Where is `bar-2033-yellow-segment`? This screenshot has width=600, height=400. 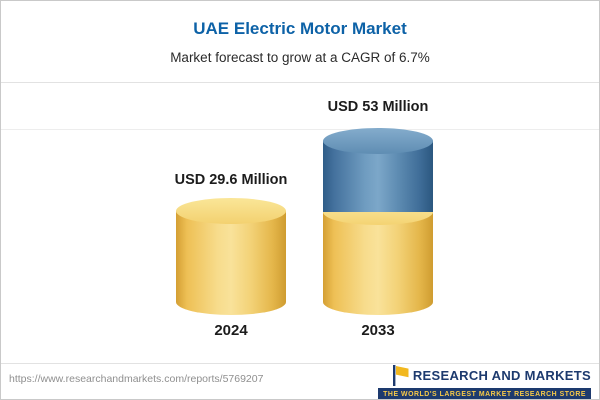 bar-2033-yellow-segment is located at coordinates (378, 263).